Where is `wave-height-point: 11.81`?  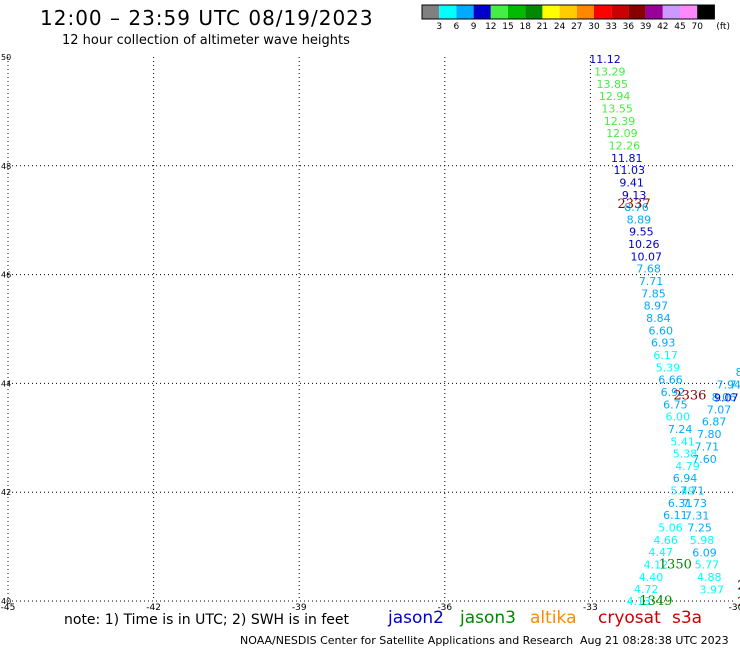 wave-height-point: 11.81 is located at coordinates (627, 158).